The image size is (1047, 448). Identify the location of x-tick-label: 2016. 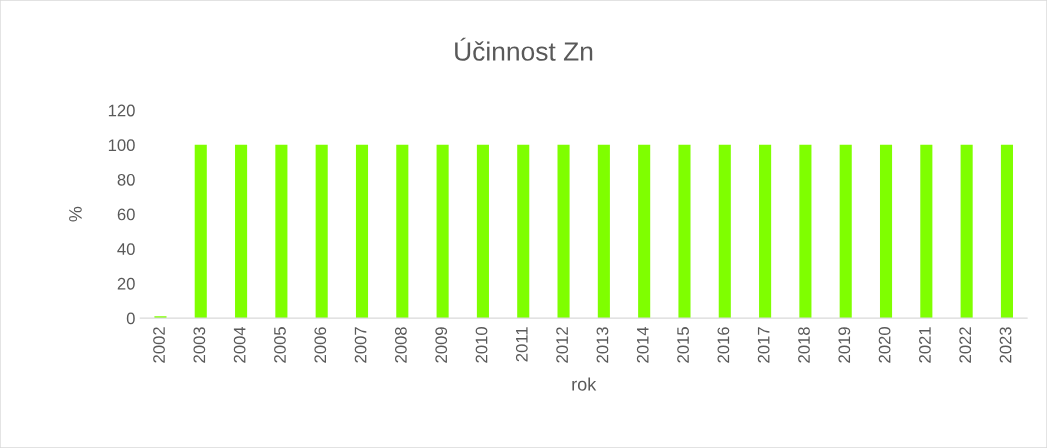
(723, 345).